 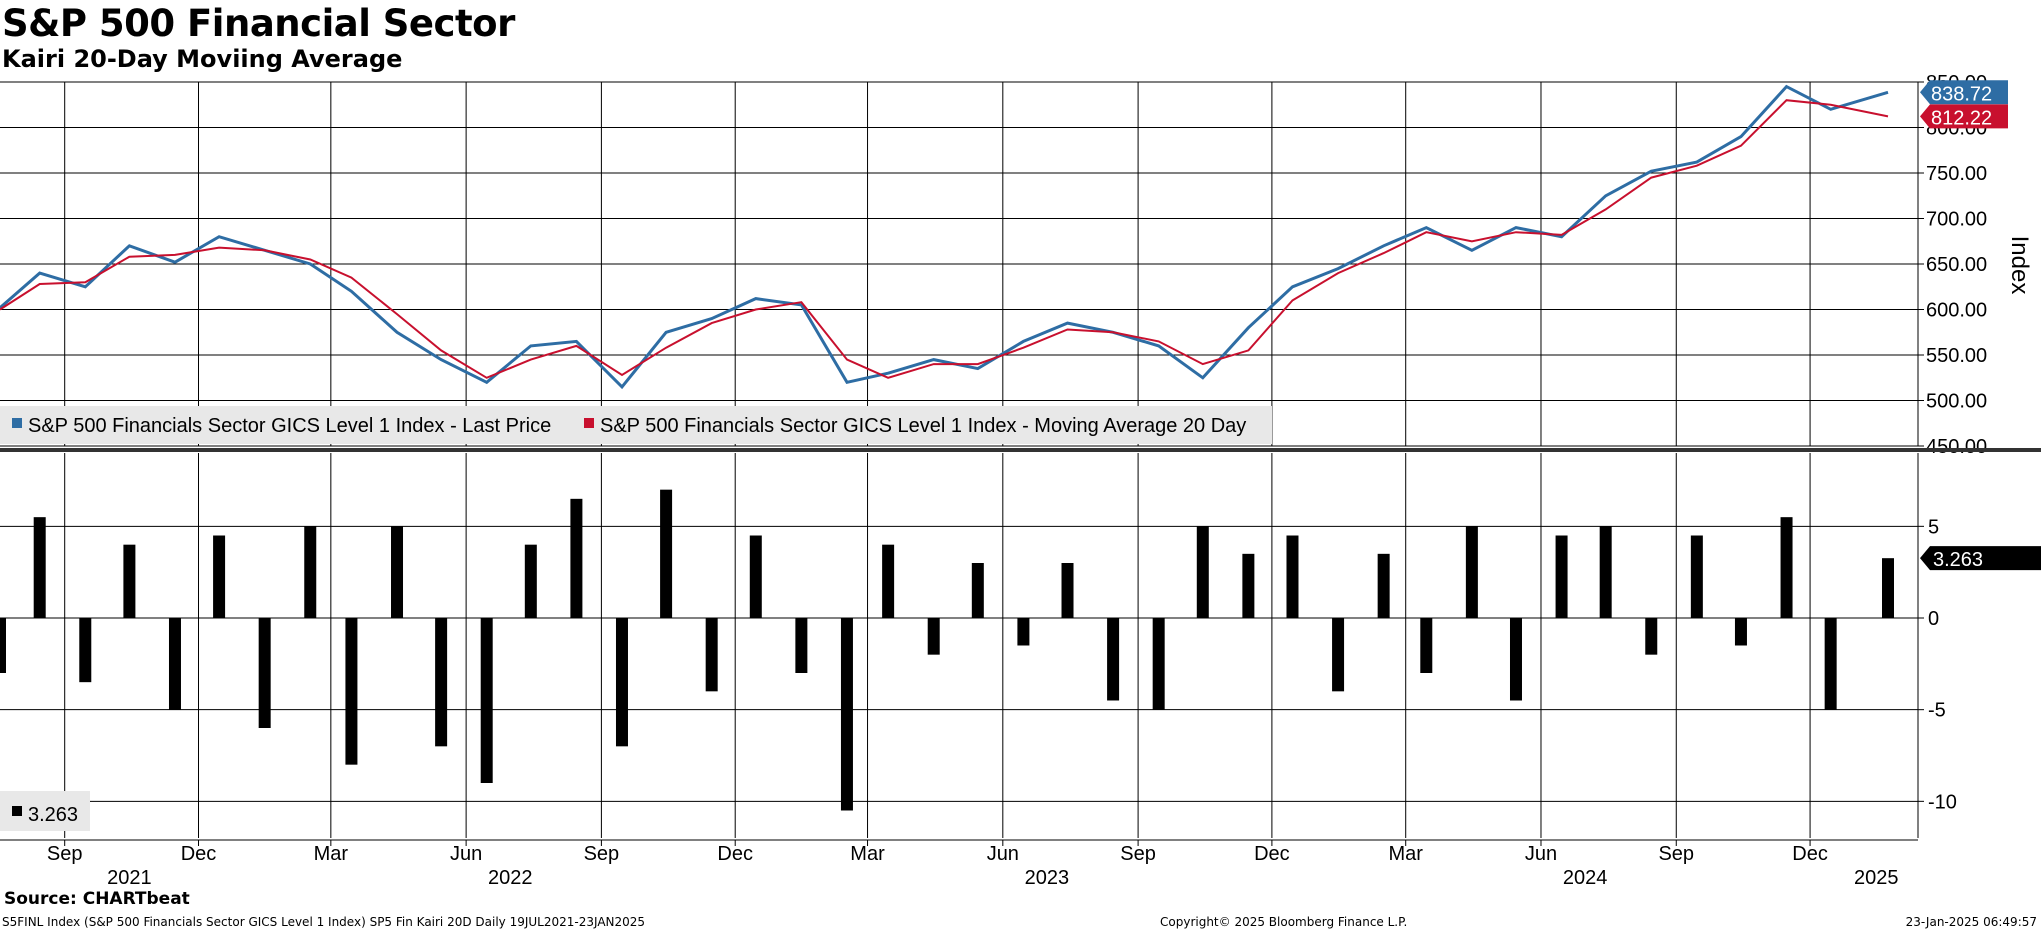 I want to click on last-price-tag: 838.72, so click(x=1961, y=94).